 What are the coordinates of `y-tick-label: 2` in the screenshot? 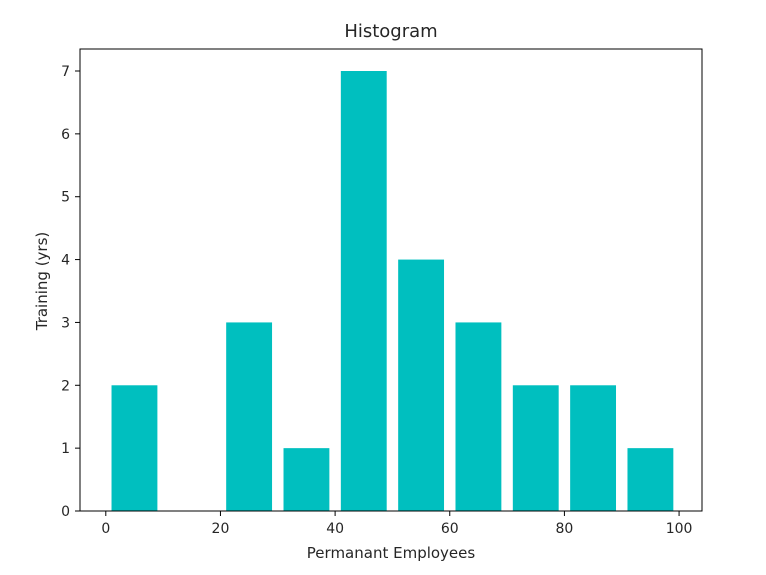 It's located at (65, 386).